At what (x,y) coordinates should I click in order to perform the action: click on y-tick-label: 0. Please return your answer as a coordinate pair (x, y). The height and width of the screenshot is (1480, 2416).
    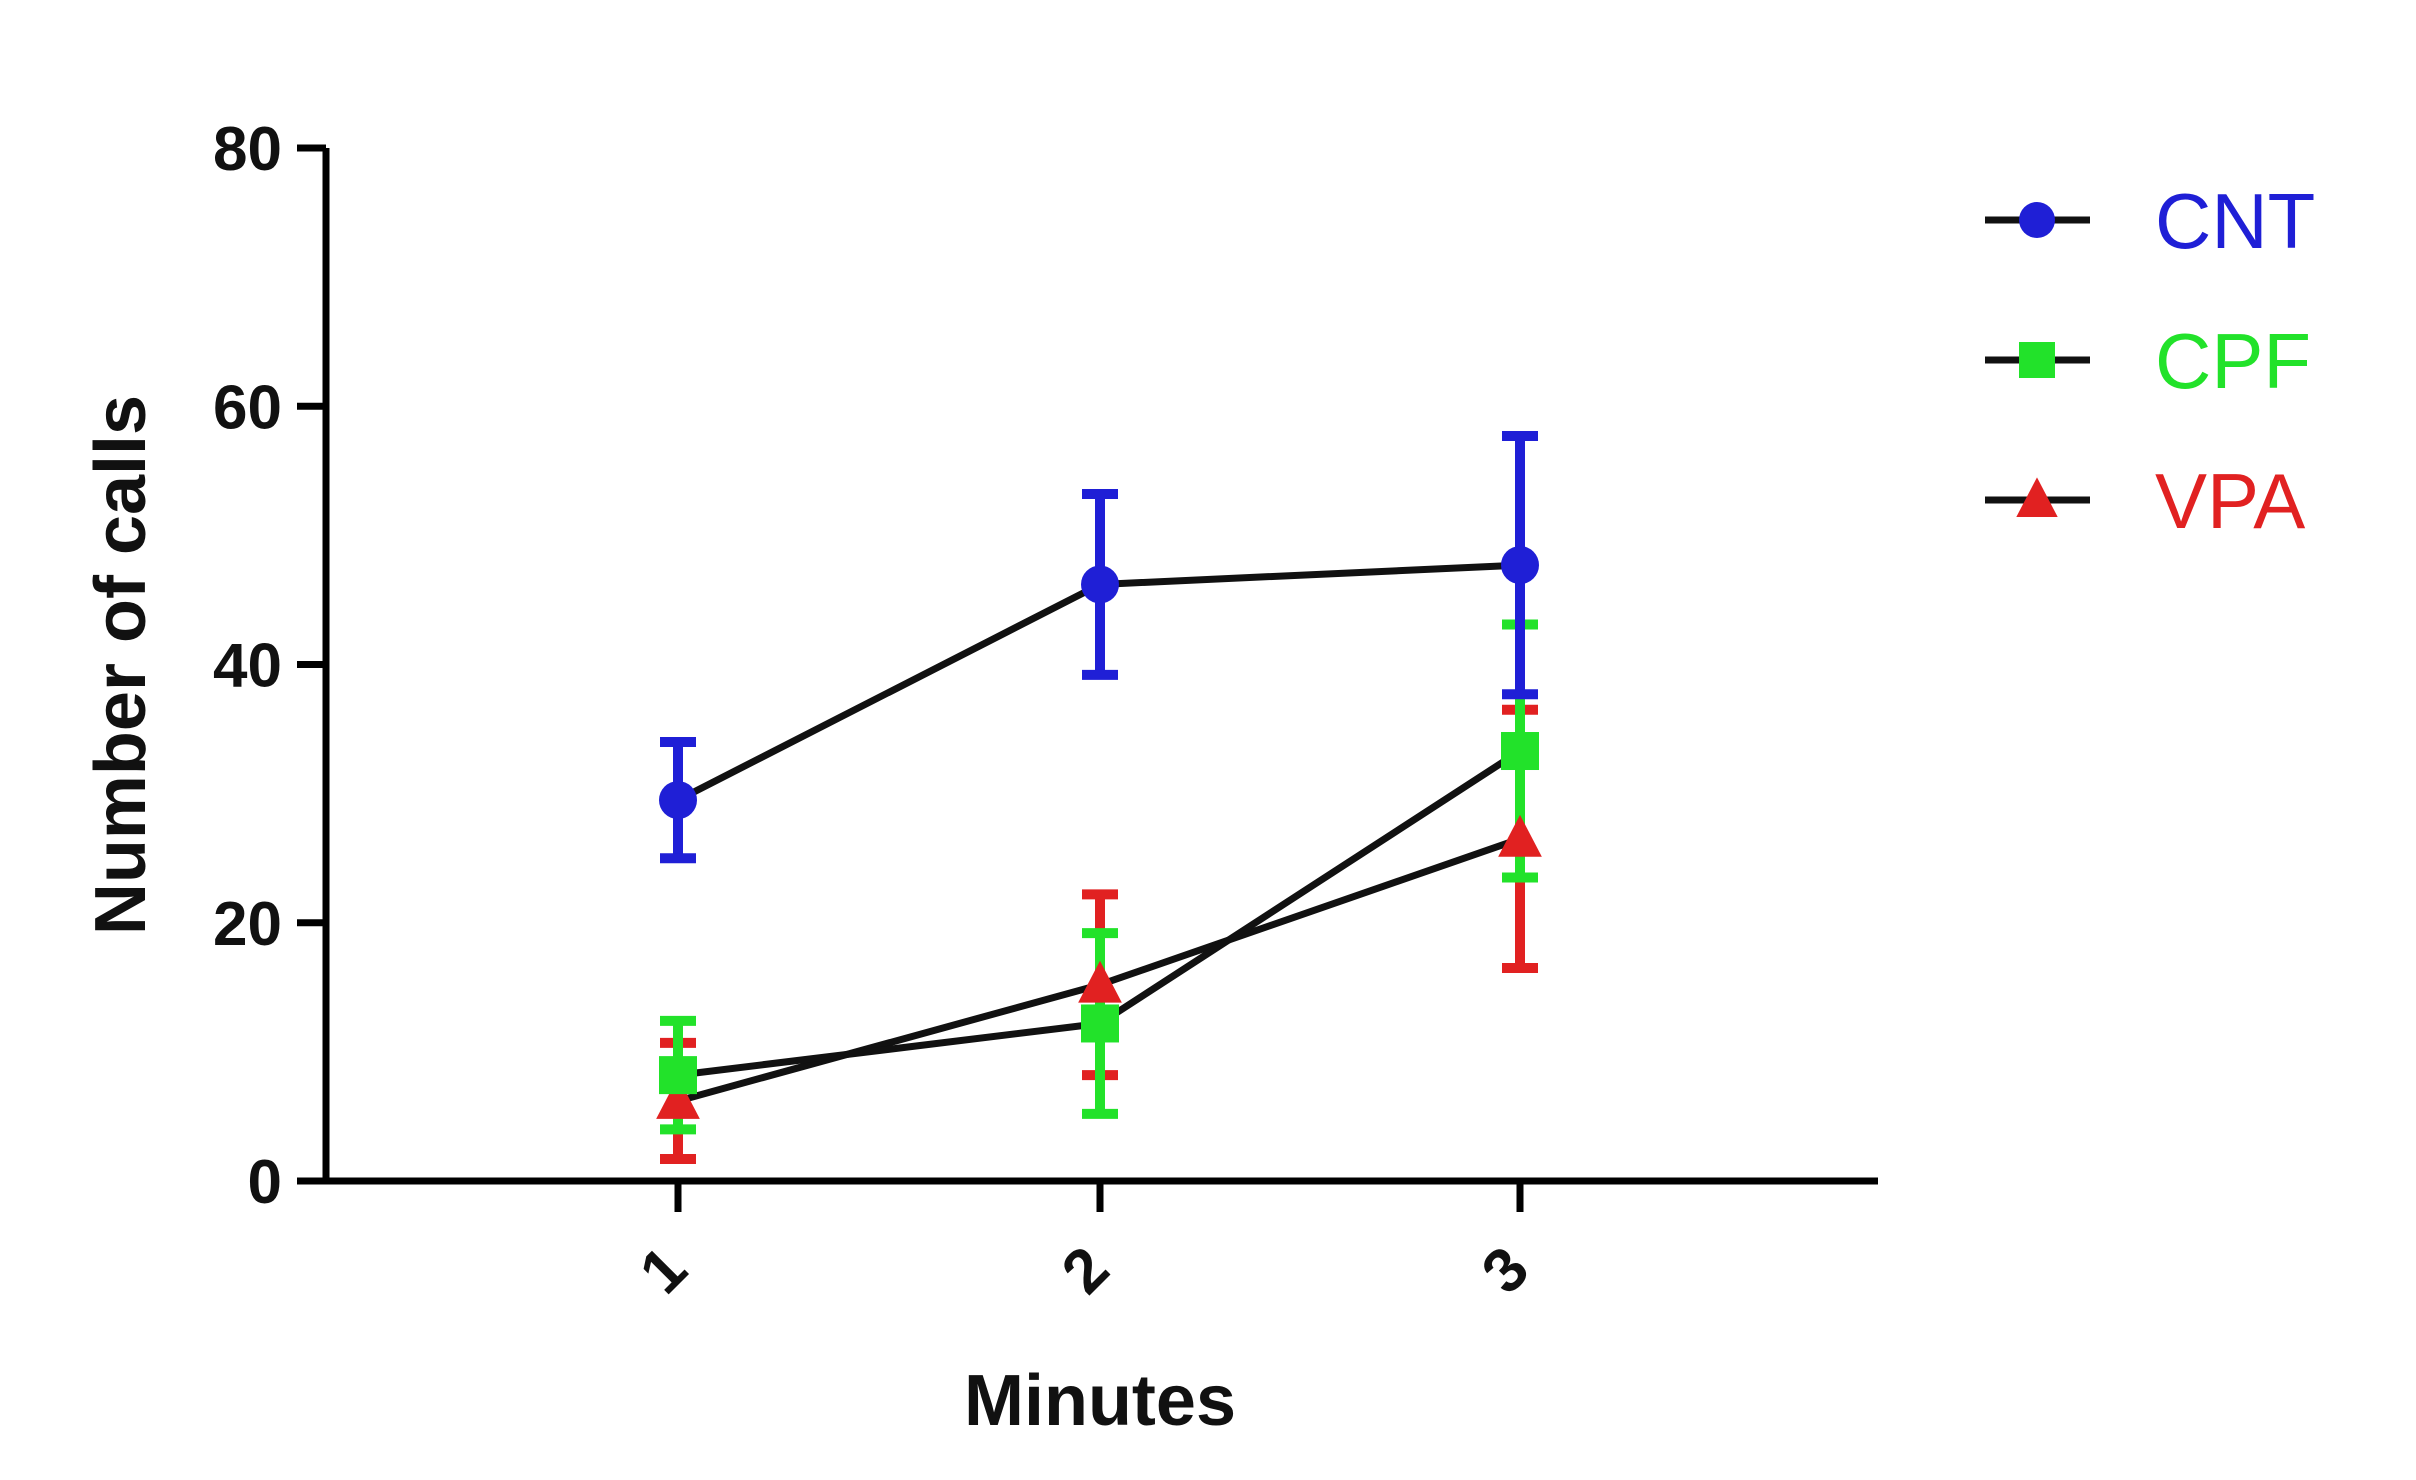
    Looking at the image, I should click on (265, 1182).